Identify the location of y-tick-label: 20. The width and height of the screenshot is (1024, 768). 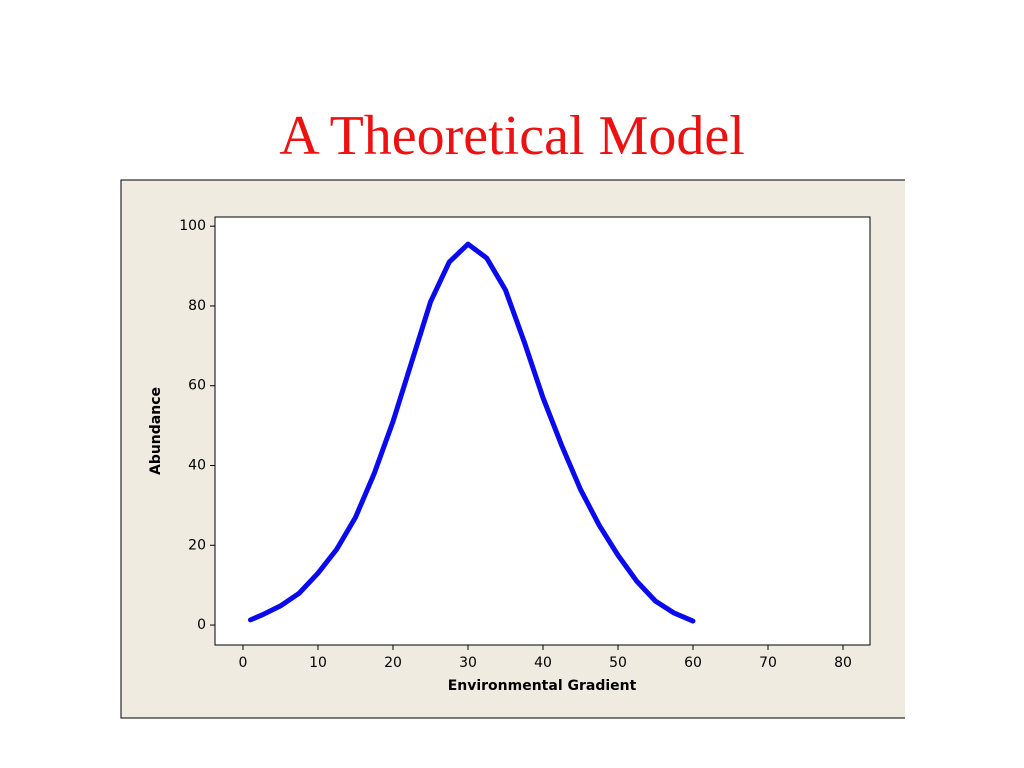
(197, 545).